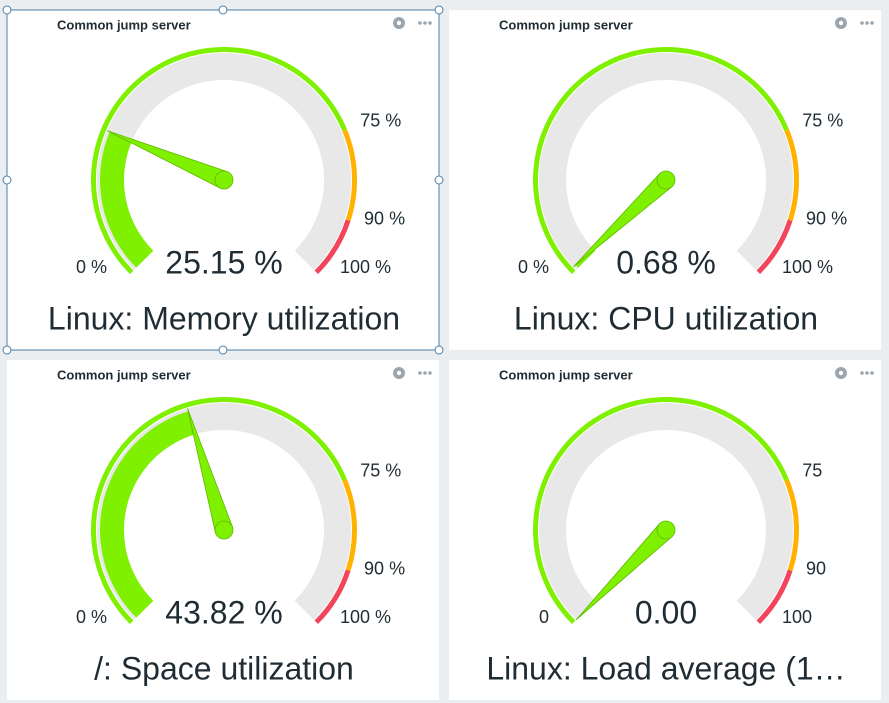 The image size is (889, 703). What do you see at coordinates (797, 617) in the screenshot?
I see `max-label: 100` at bounding box center [797, 617].